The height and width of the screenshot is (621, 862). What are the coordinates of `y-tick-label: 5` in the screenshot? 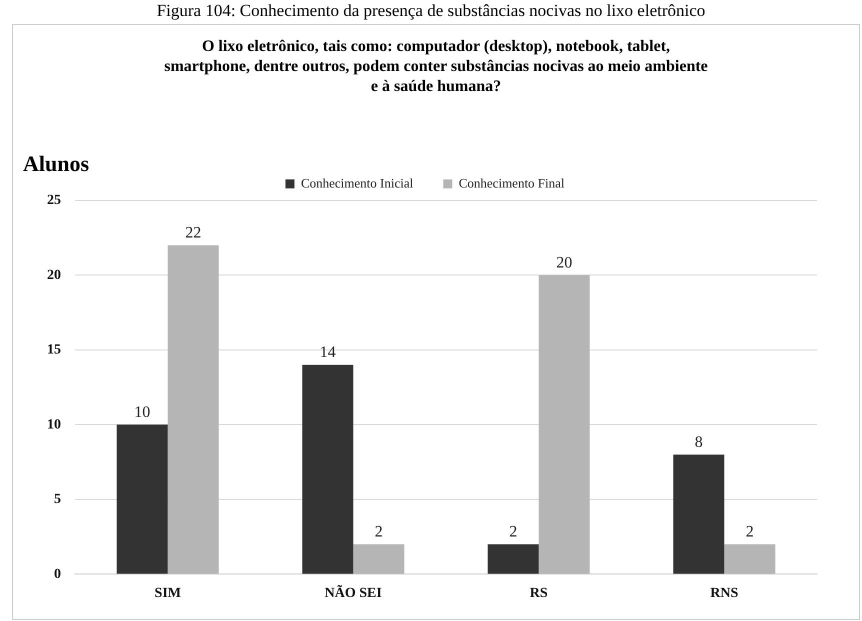 It's located at (57, 500).